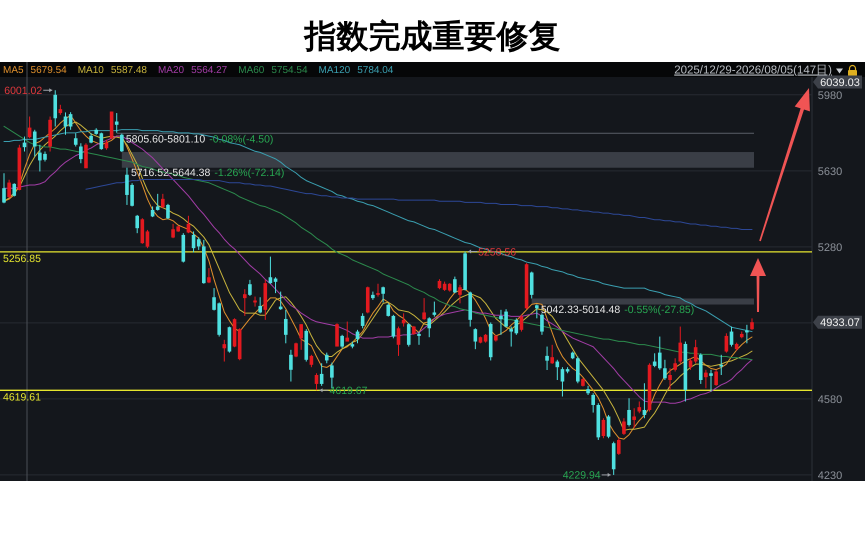 This screenshot has width=865, height=536. I want to click on text: MA5 5679.54, so click(35, 70).